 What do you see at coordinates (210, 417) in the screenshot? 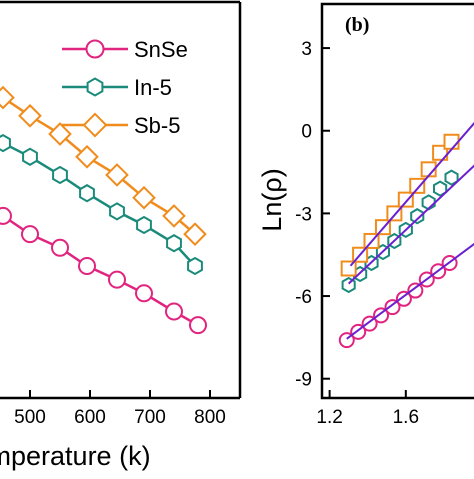
I see `panel-a-x-tick-label: 800` at bounding box center [210, 417].